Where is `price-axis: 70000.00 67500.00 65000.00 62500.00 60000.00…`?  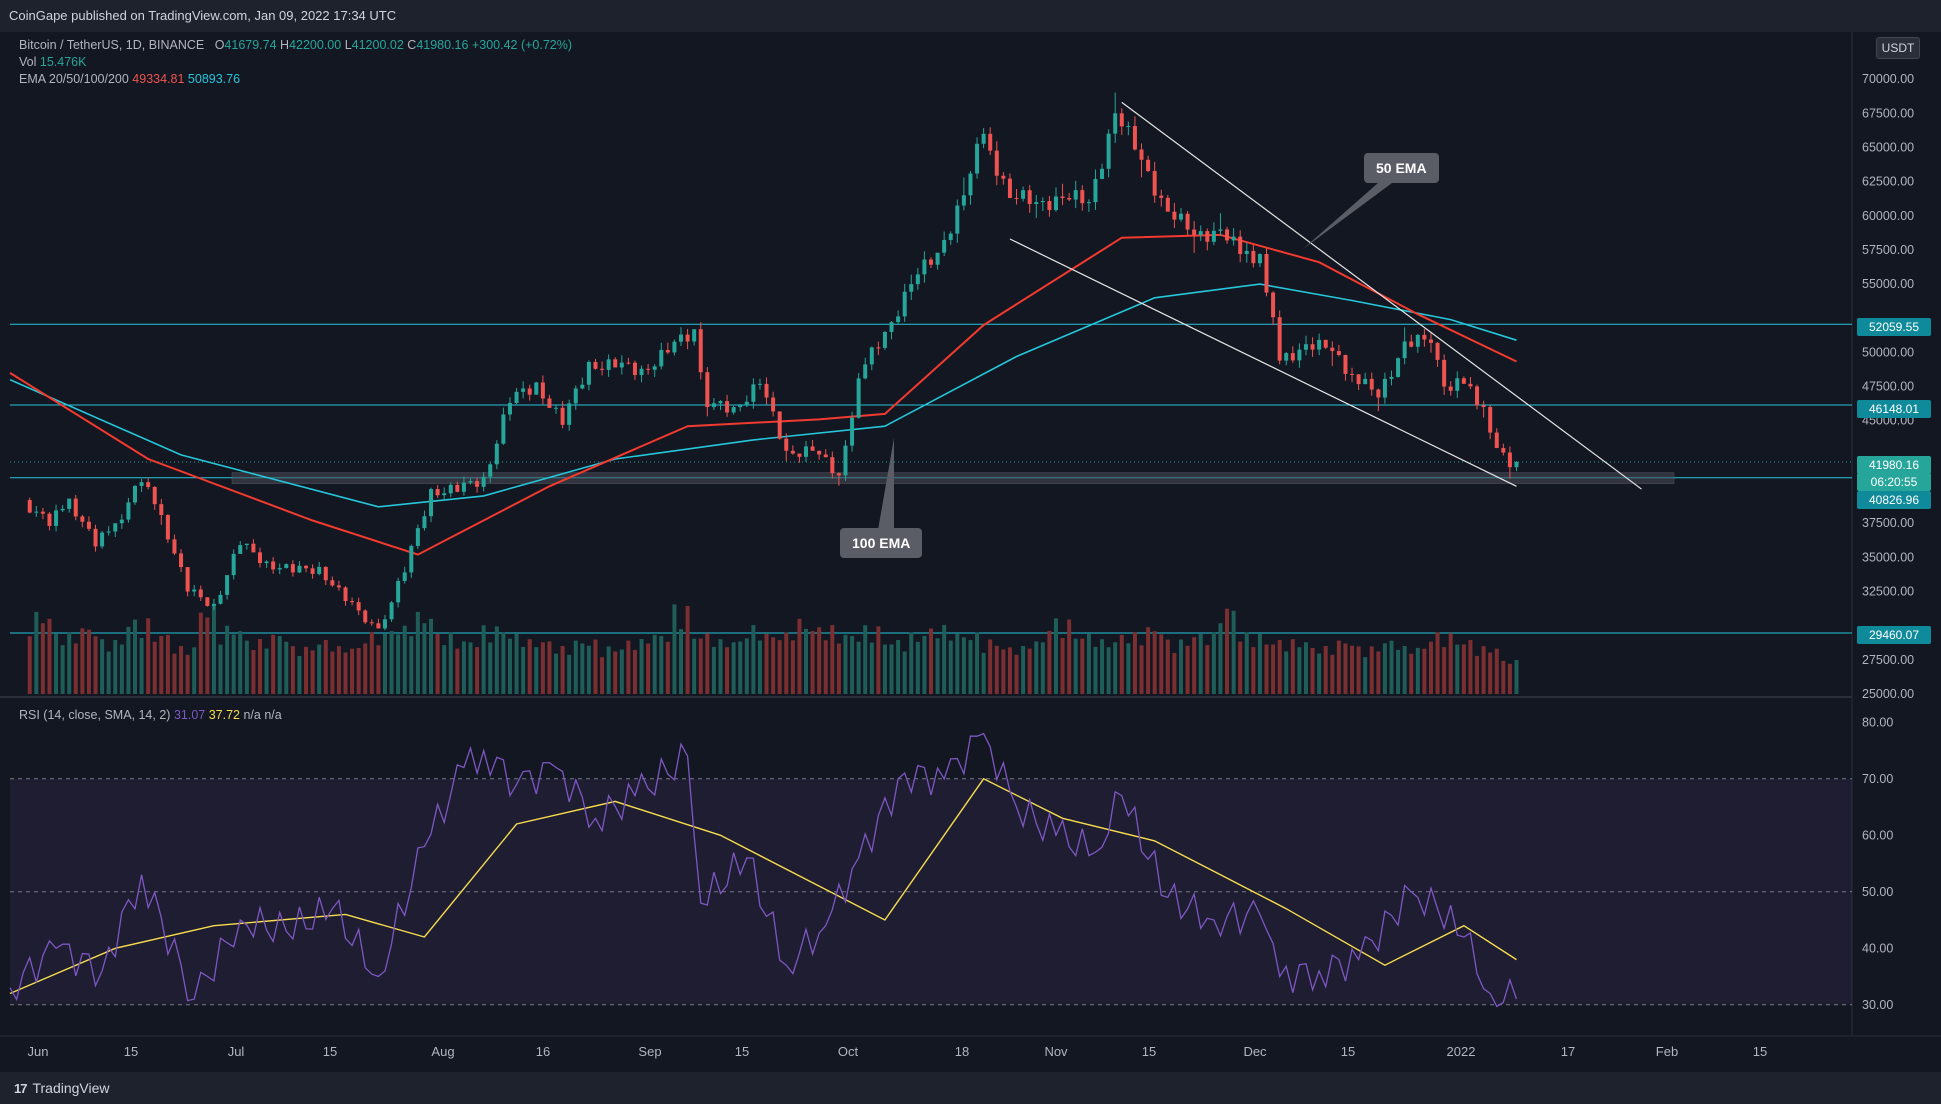
price-axis: 70000.00 67500.00 65000.00 62500.00 60000.00… is located at coordinates (1888, 542).